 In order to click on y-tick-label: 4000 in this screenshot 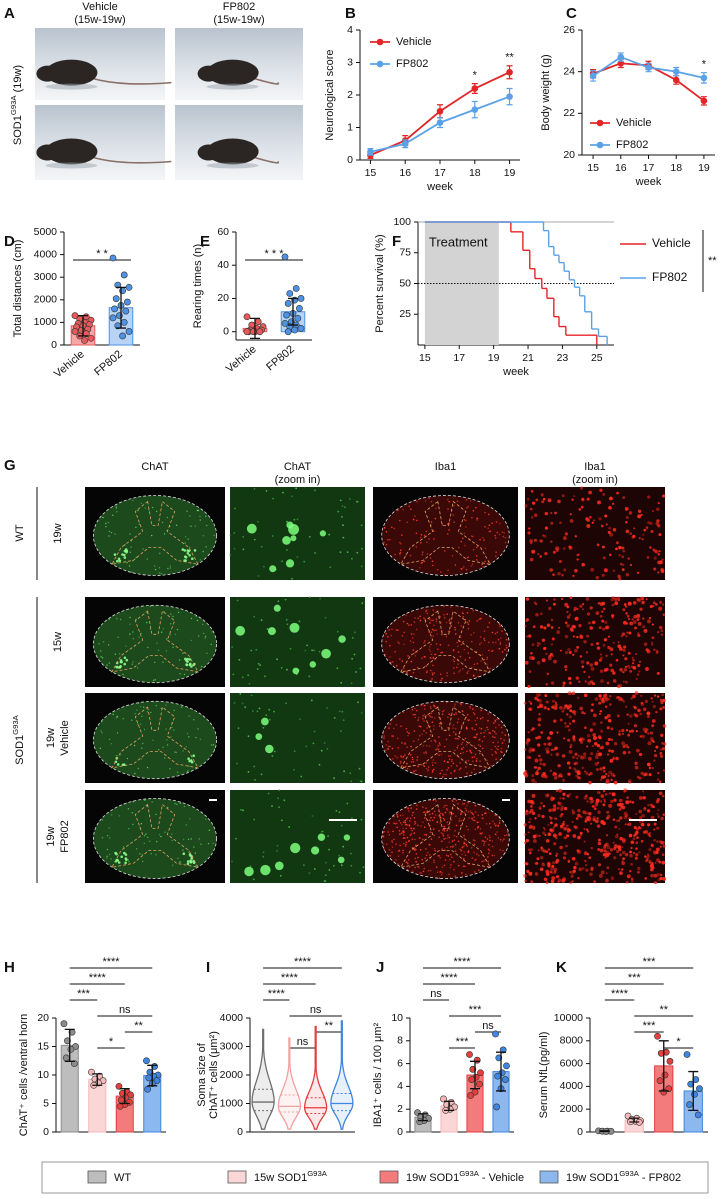, I will do `click(232, 1018)`.